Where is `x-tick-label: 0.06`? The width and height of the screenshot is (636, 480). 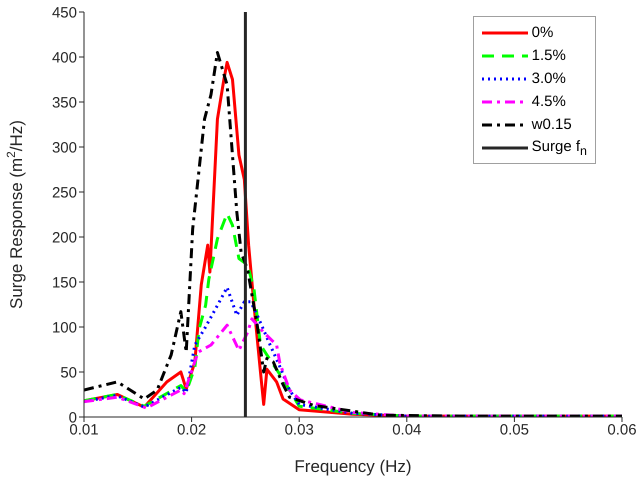 x-tick-label: 0.06 is located at coordinates (621, 430).